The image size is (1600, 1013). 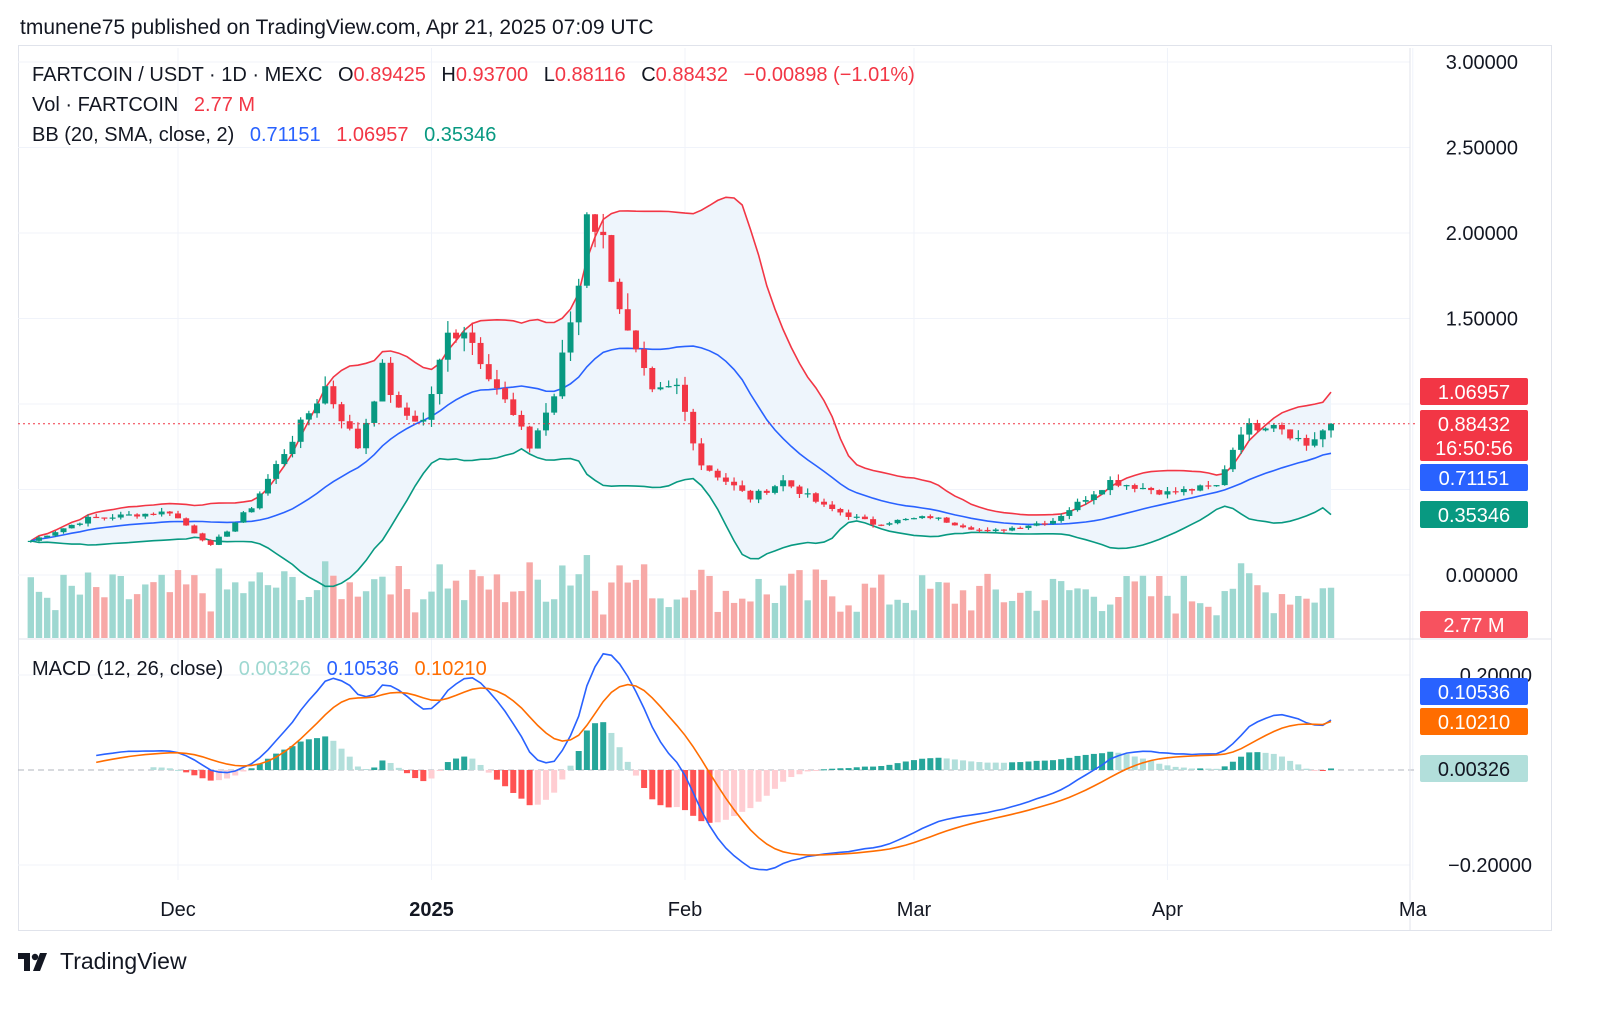 What do you see at coordinates (685, 910) in the screenshot?
I see `time-axis-label: Feb` at bounding box center [685, 910].